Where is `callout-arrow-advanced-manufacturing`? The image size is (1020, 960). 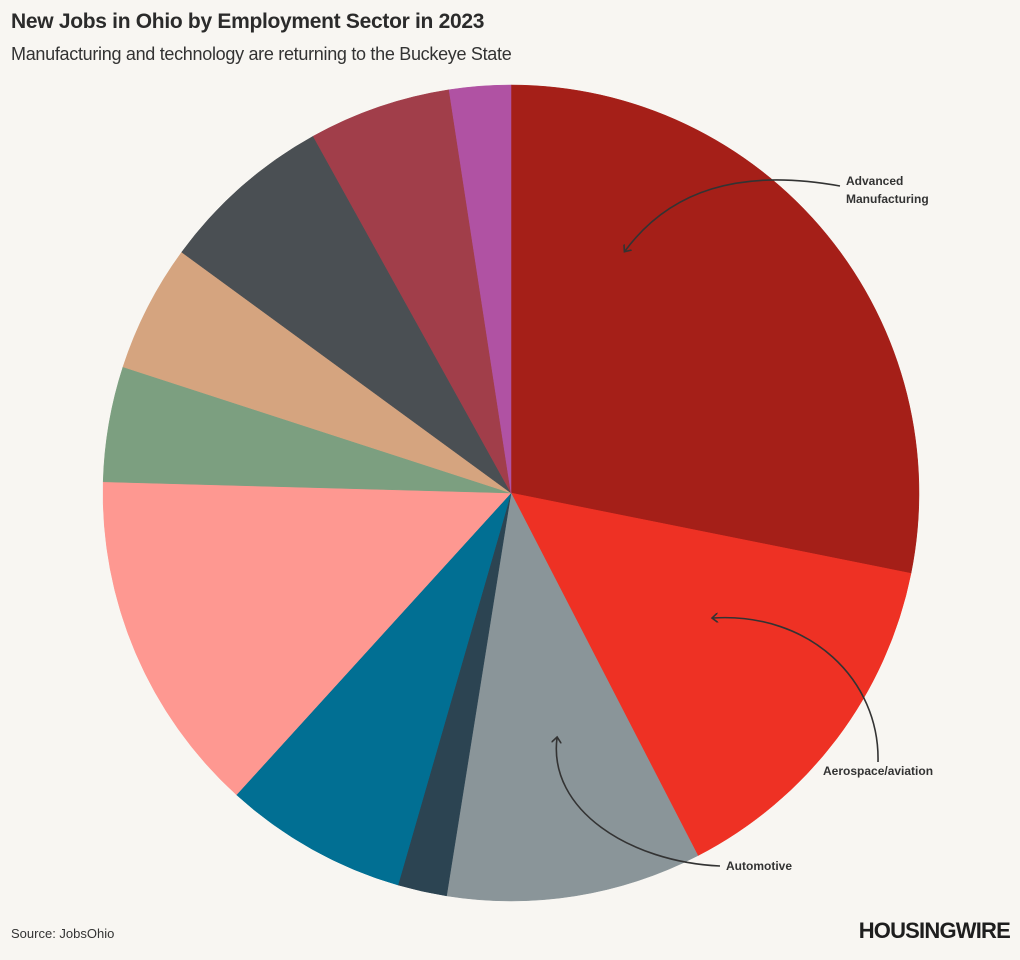 callout-arrow-advanced-manufacturing is located at coordinates (733, 215).